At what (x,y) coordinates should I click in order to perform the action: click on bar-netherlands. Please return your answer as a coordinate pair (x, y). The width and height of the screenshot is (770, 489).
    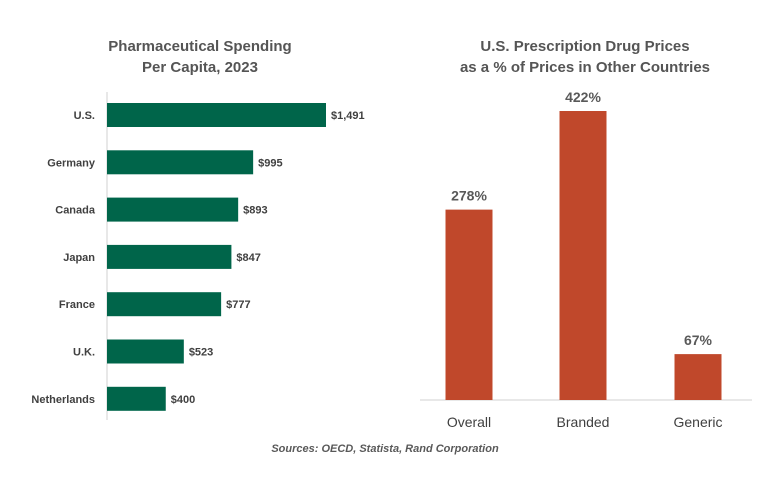
    Looking at the image, I should click on (136, 398).